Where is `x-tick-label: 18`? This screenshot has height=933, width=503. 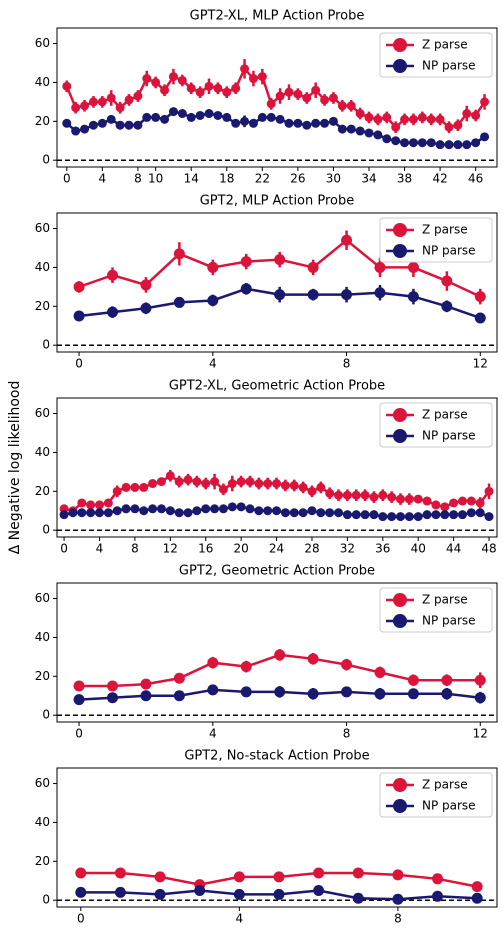 x-tick-label: 18 is located at coordinates (226, 179).